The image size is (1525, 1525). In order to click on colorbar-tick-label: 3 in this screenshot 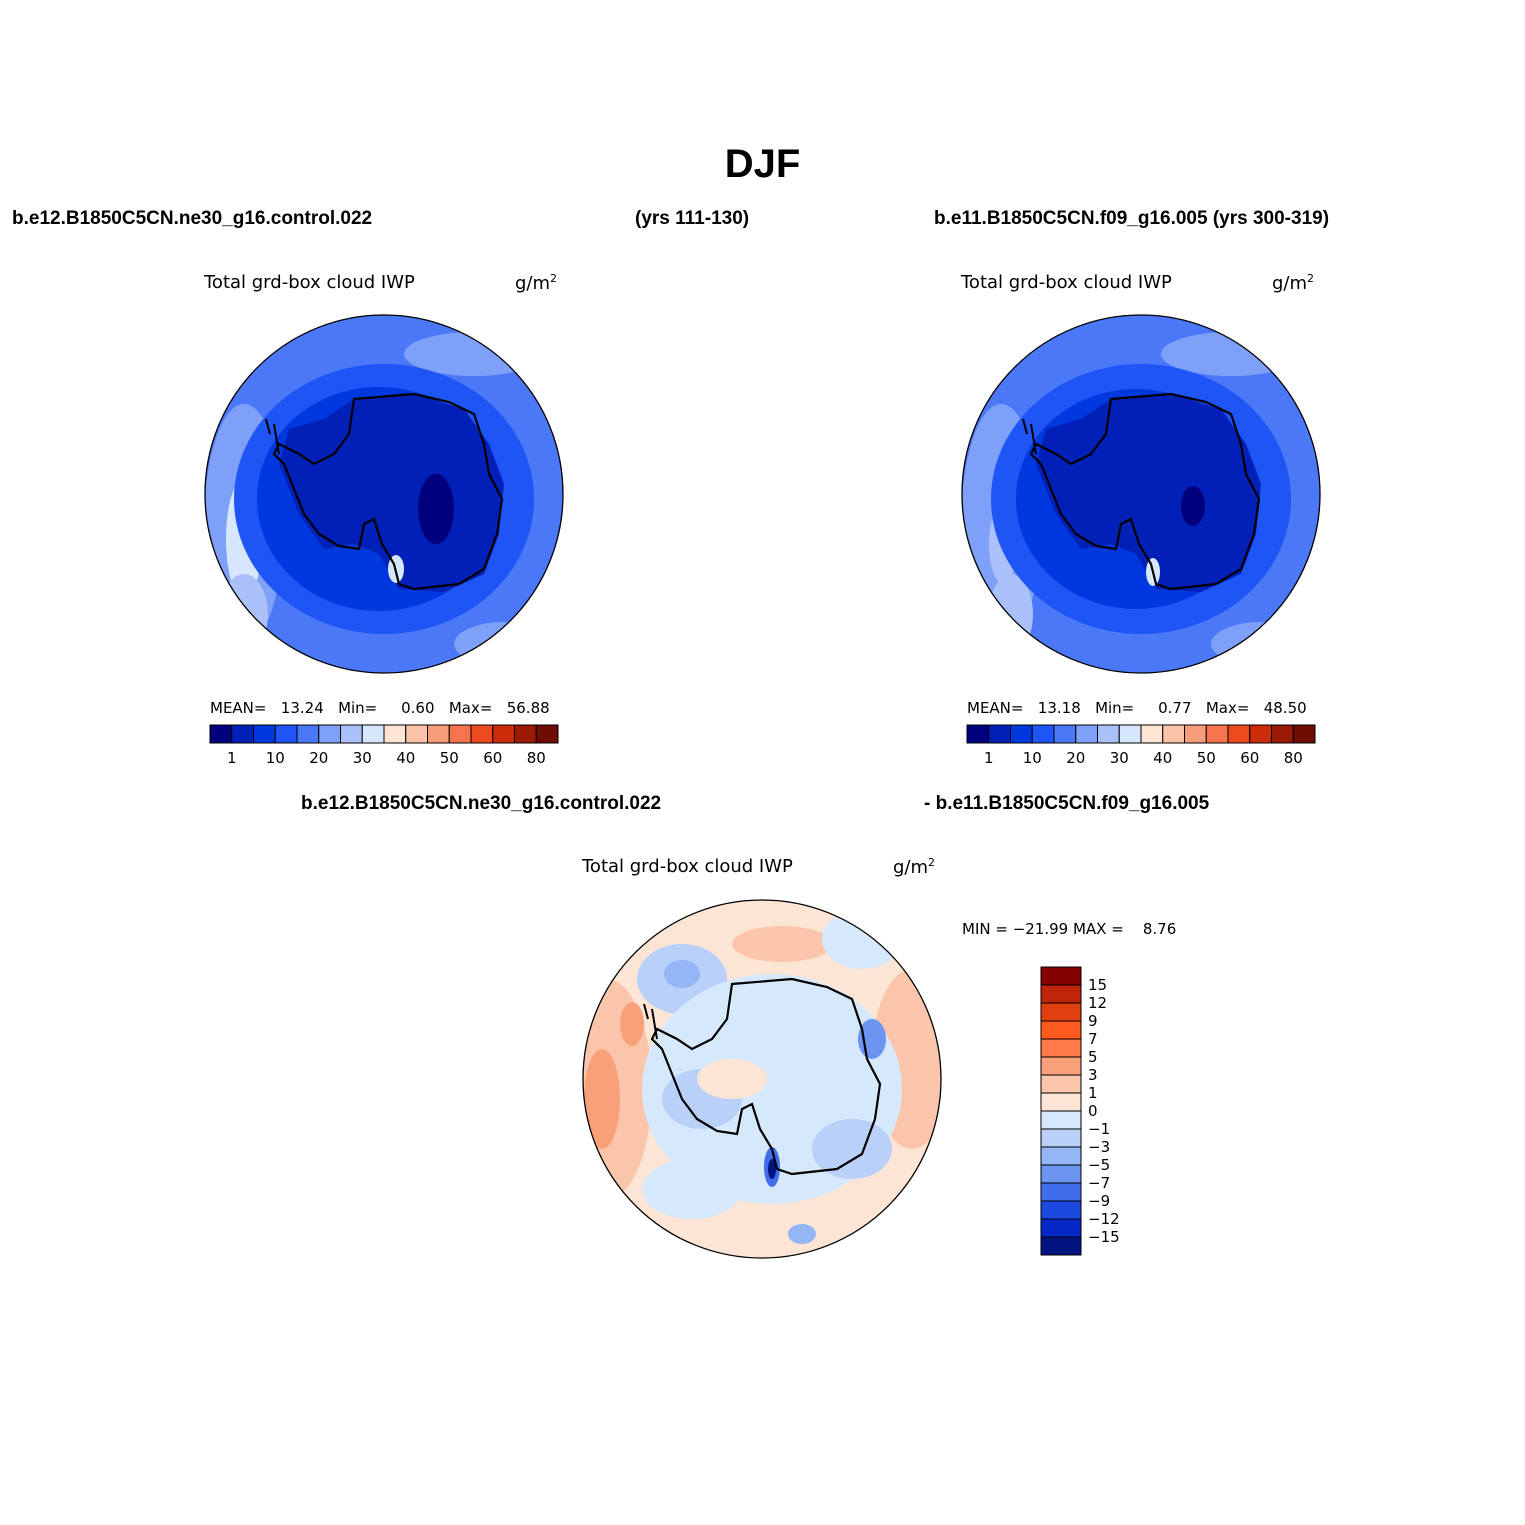, I will do `click(1093, 1075)`.